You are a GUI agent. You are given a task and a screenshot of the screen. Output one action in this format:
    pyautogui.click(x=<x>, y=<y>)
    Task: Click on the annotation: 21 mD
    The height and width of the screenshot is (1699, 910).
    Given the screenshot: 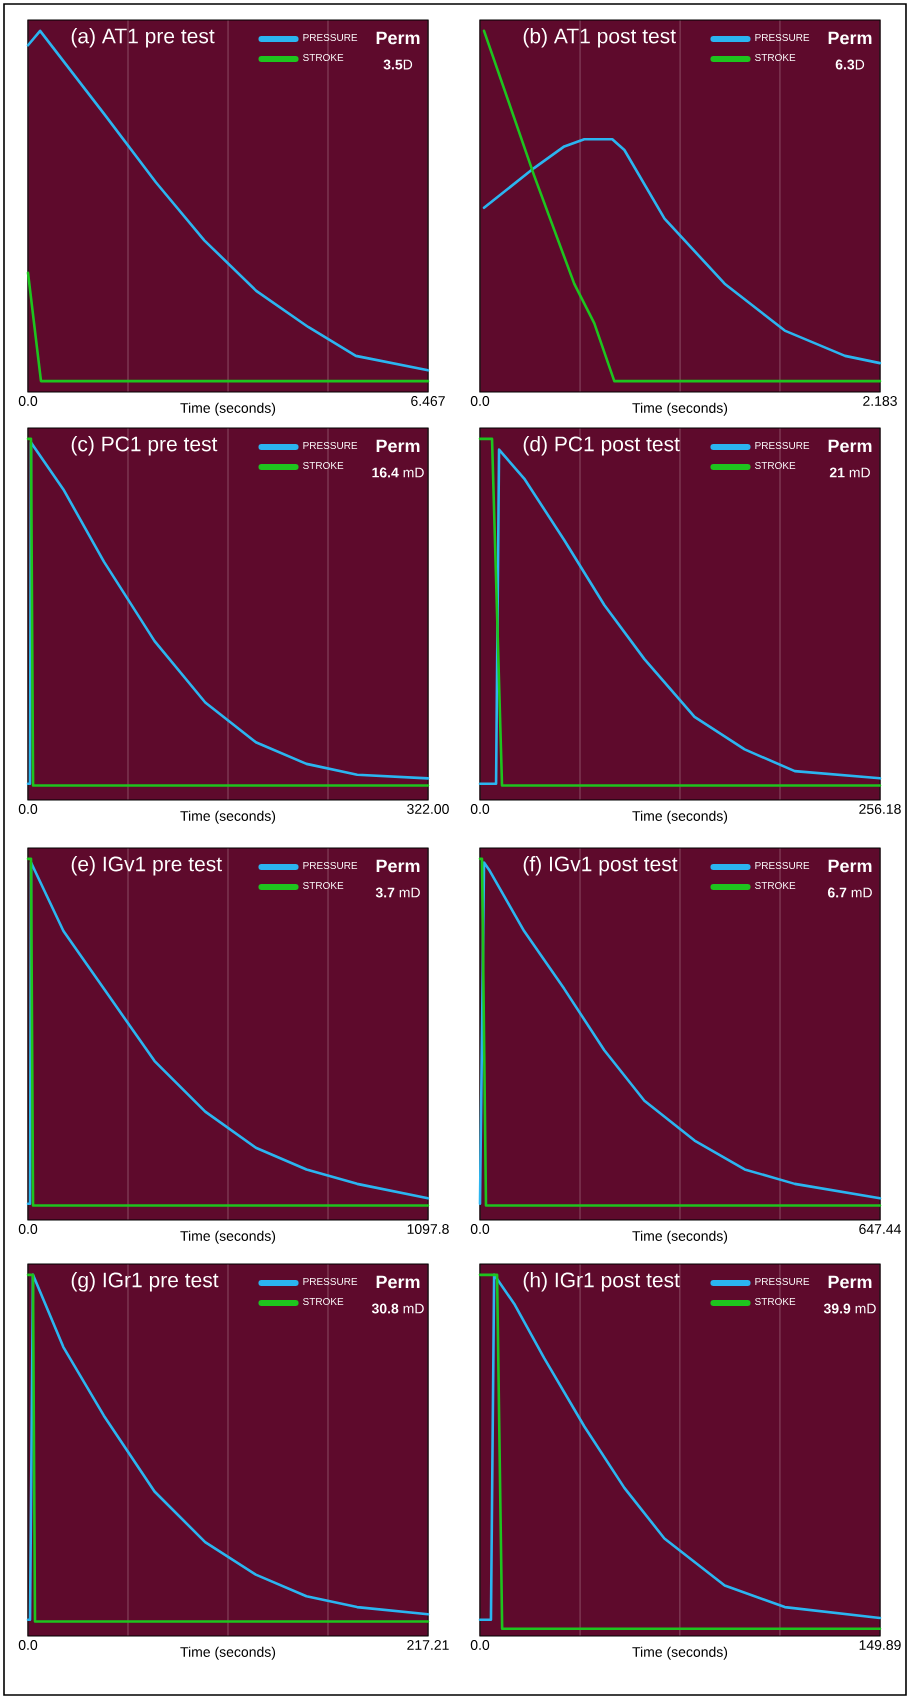 What is the action you would take?
    pyautogui.click(x=849, y=472)
    